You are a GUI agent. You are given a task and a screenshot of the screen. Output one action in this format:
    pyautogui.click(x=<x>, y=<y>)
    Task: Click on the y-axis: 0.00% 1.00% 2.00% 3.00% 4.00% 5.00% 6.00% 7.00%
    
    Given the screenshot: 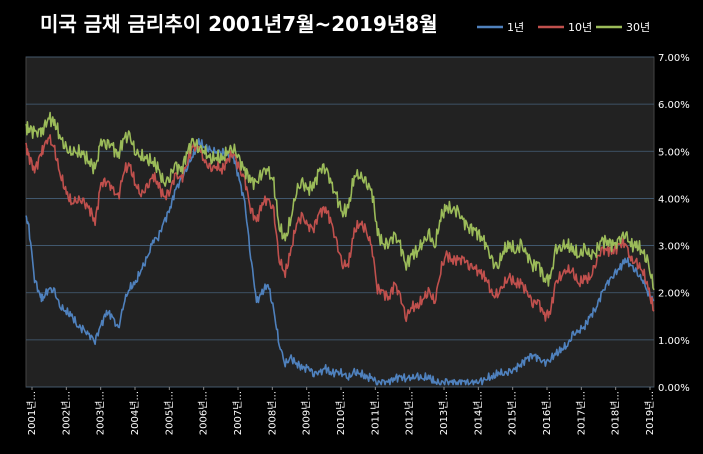 What is the action you would take?
    pyautogui.click(x=674, y=223)
    